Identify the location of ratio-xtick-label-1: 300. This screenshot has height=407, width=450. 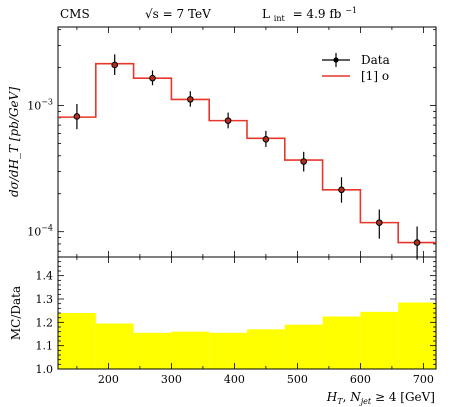
(171, 379).